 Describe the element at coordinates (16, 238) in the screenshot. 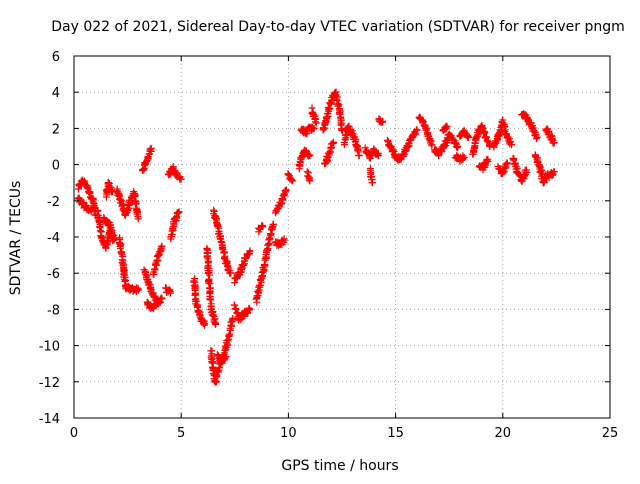

I see `y-axis-label: SDTVAR / TECUs` at that location.